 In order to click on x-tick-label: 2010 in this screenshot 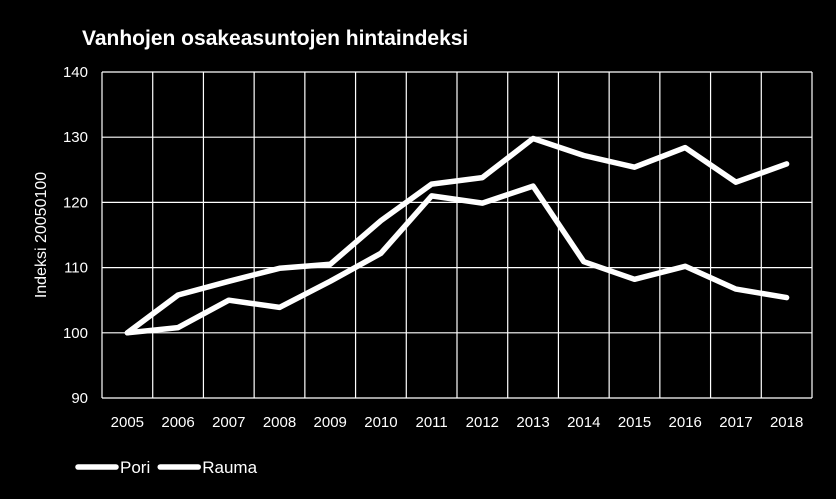, I will do `click(380, 422)`.